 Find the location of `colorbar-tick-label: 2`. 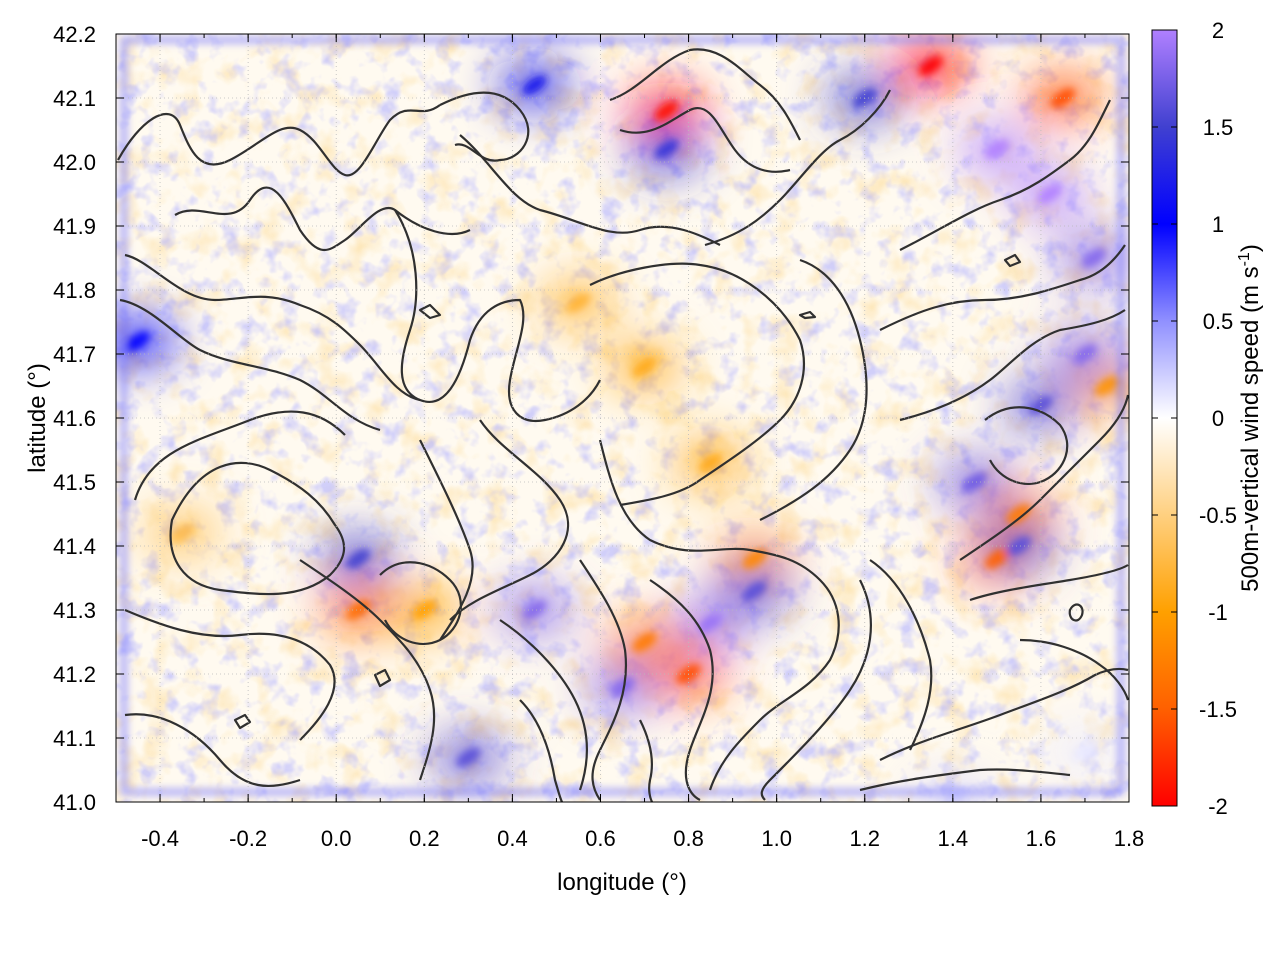

colorbar-tick-label: 2 is located at coordinates (1218, 30).